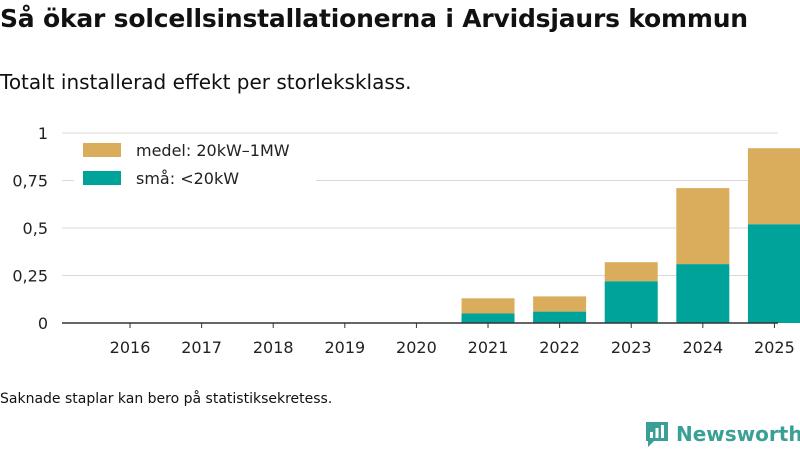 The height and width of the screenshot is (450, 800). What do you see at coordinates (201, 347) in the screenshot?
I see `x-tick-label: 2017` at bounding box center [201, 347].